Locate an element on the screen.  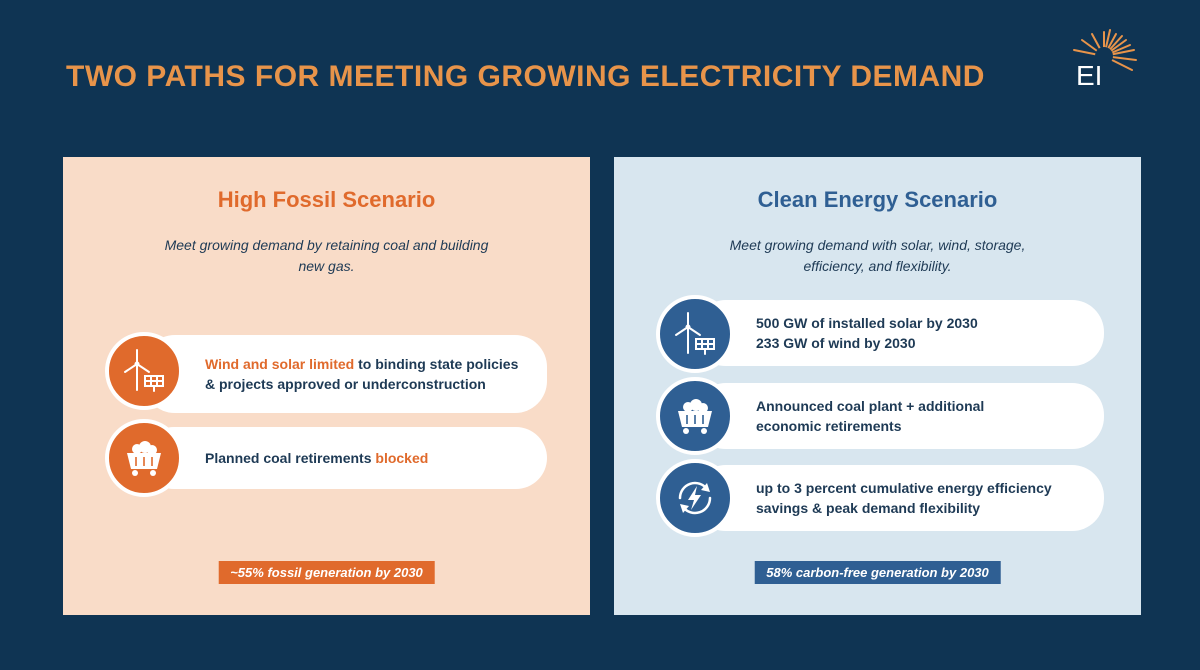
clean-heading: Clean Energy Scenario is located at coordinates (877, 199).